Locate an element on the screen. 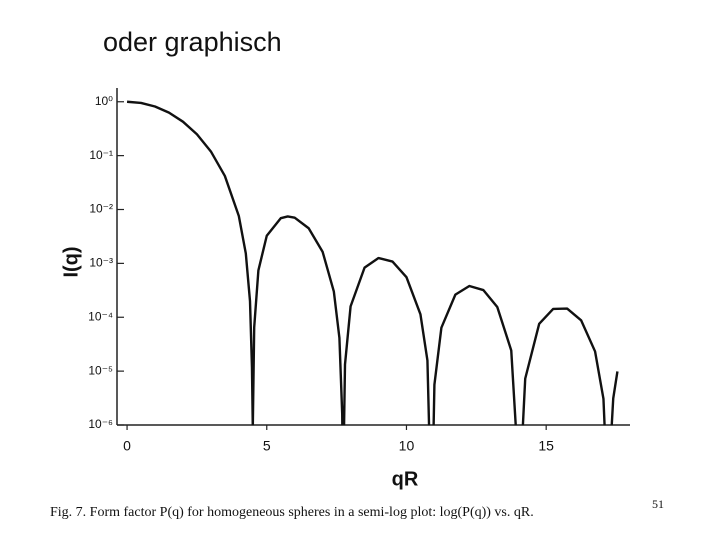  y-axis-label: I(q) is located at coordinates (71, 261).